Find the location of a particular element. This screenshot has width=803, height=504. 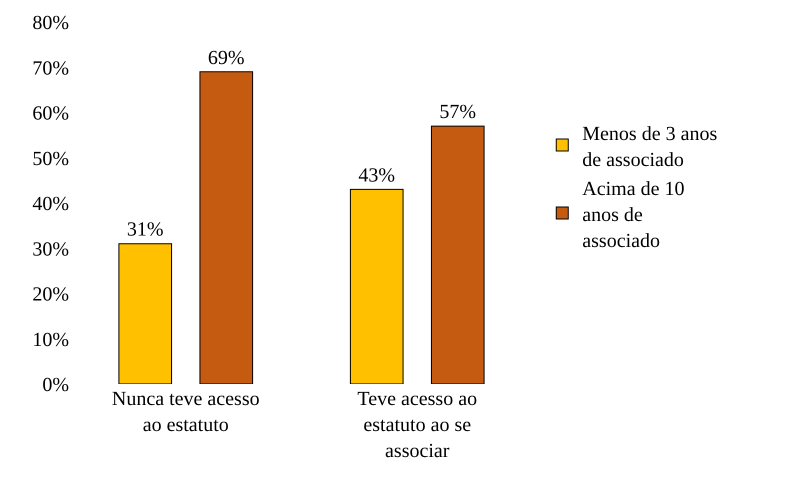

data-label: 31% is located at coordinates (145, 229).